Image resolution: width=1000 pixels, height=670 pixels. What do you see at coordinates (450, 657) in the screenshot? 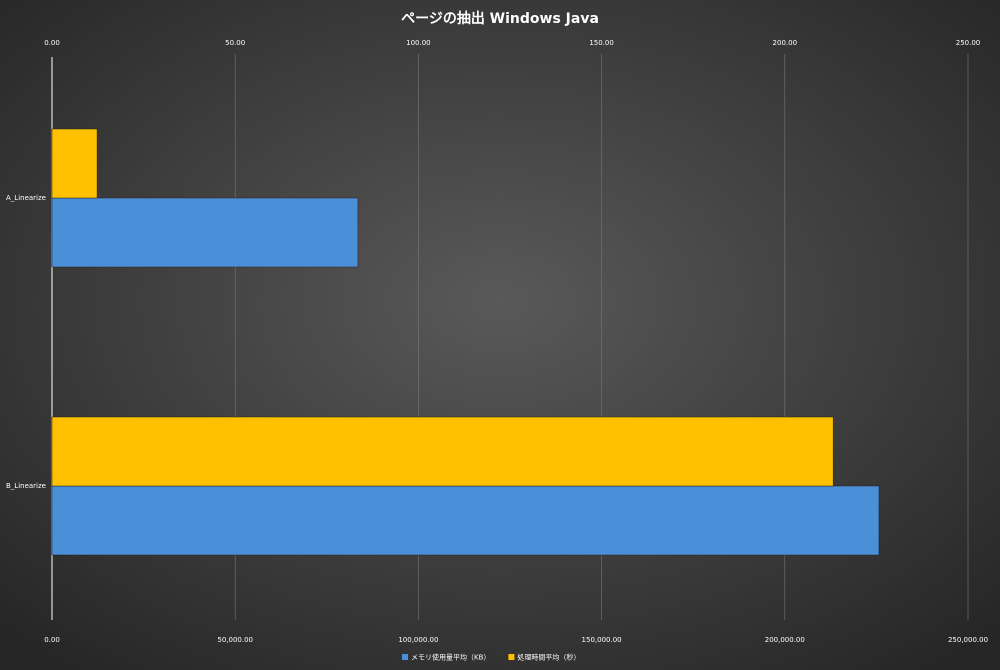
I see `legend-label: メモリ使用量平均（KB）` at bounding box center [450, 657].